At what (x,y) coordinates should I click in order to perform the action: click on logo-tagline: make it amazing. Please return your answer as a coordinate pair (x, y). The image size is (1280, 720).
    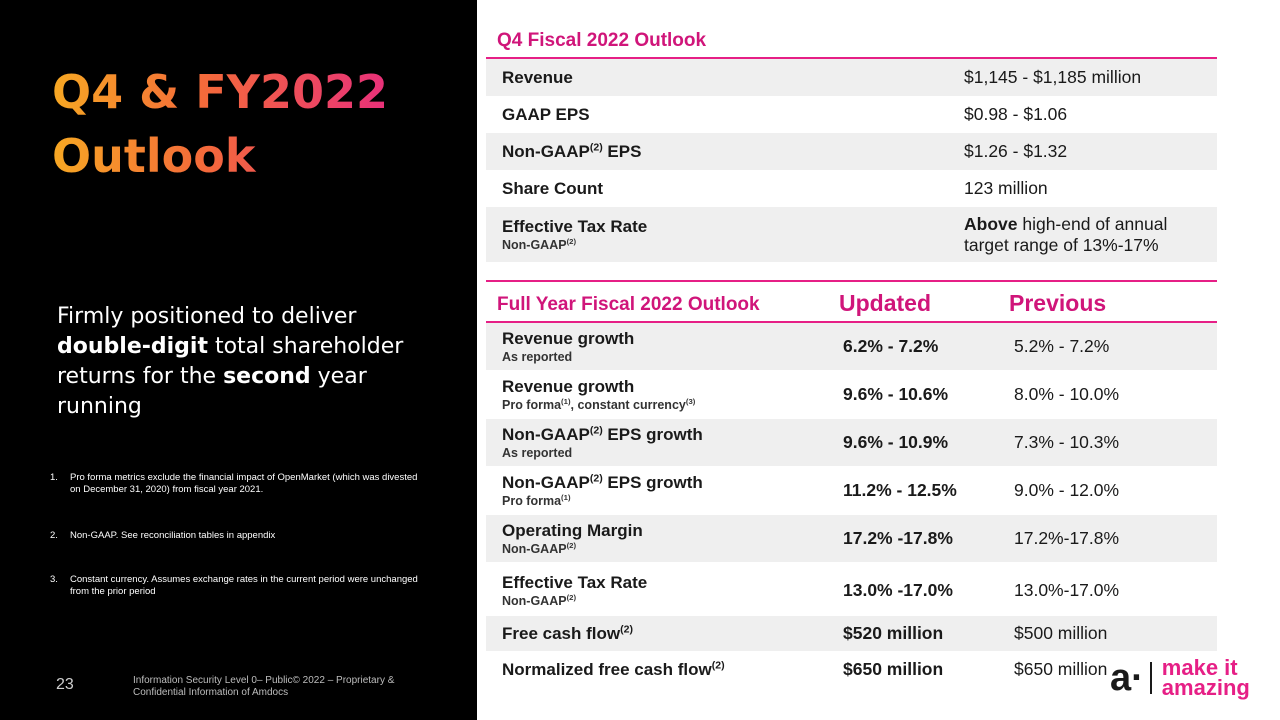
    Looking at the image, I should click on (1205, 677).